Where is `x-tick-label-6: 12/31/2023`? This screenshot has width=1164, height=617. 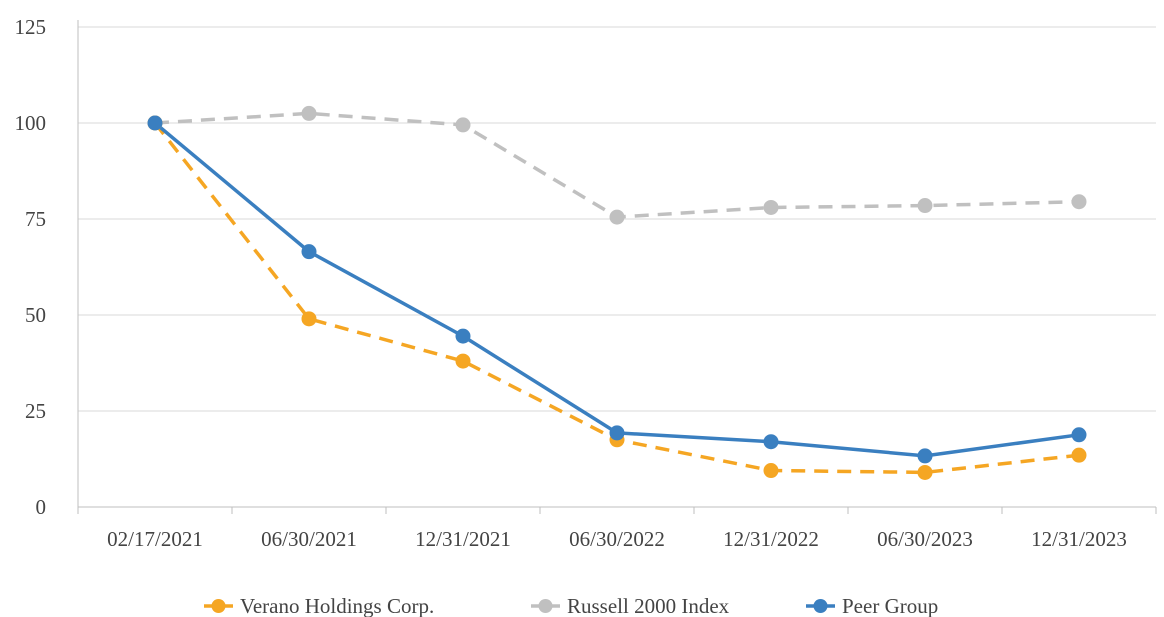 x-tick-label-6: 12/31/2023 is located at coordinates (1079, 539).